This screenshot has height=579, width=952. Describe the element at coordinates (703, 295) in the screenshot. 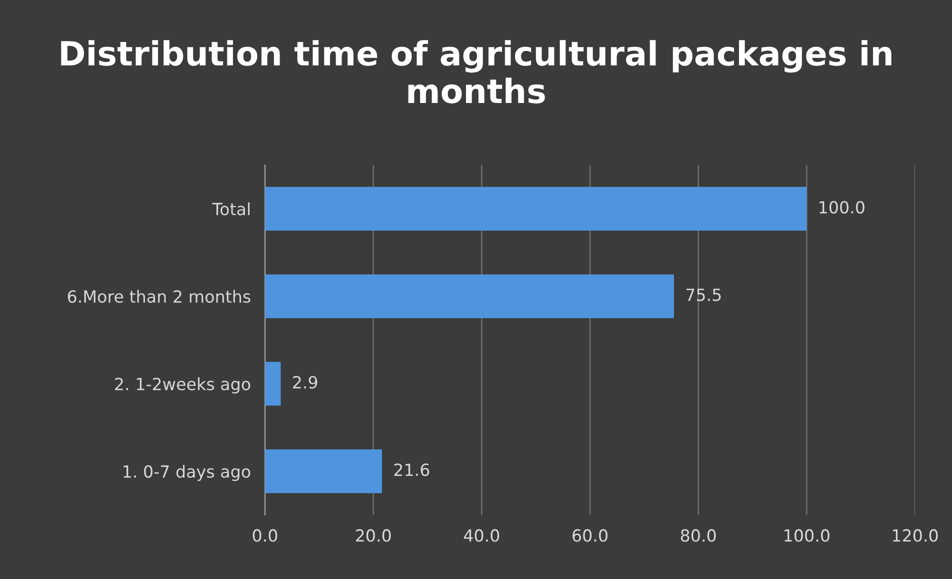

I see `data-label: 75.5` at that location.